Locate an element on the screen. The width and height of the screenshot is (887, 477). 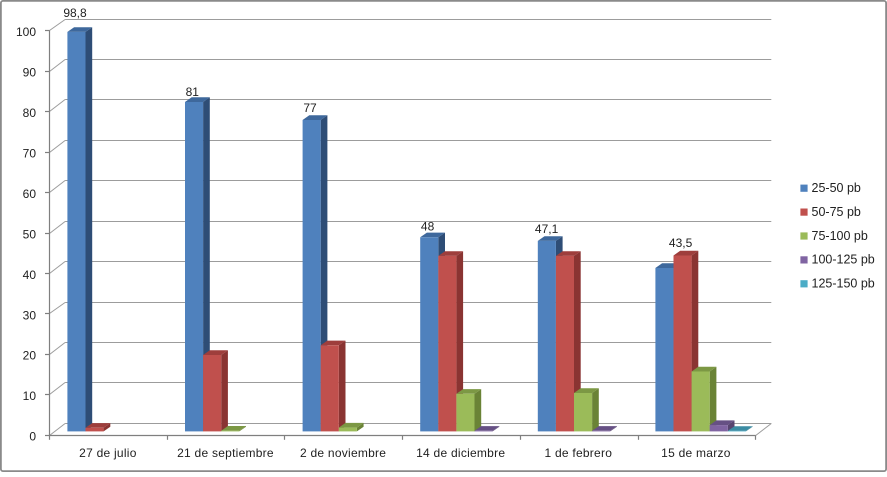
svg-text: 20 is located at coordinates (30, 356).